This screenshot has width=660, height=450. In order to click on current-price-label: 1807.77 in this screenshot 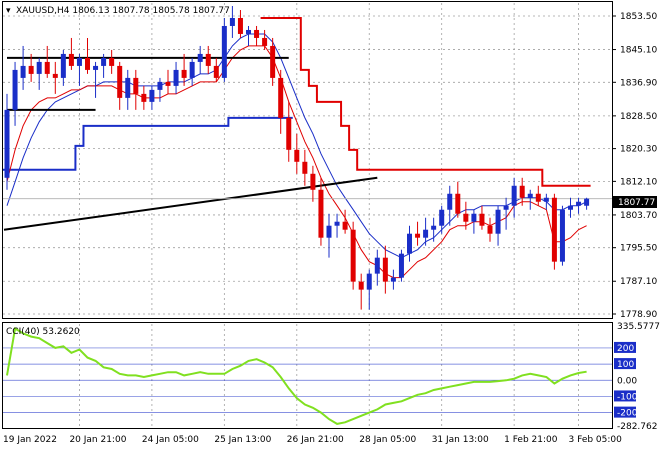, I will do `click(636, 203)`.